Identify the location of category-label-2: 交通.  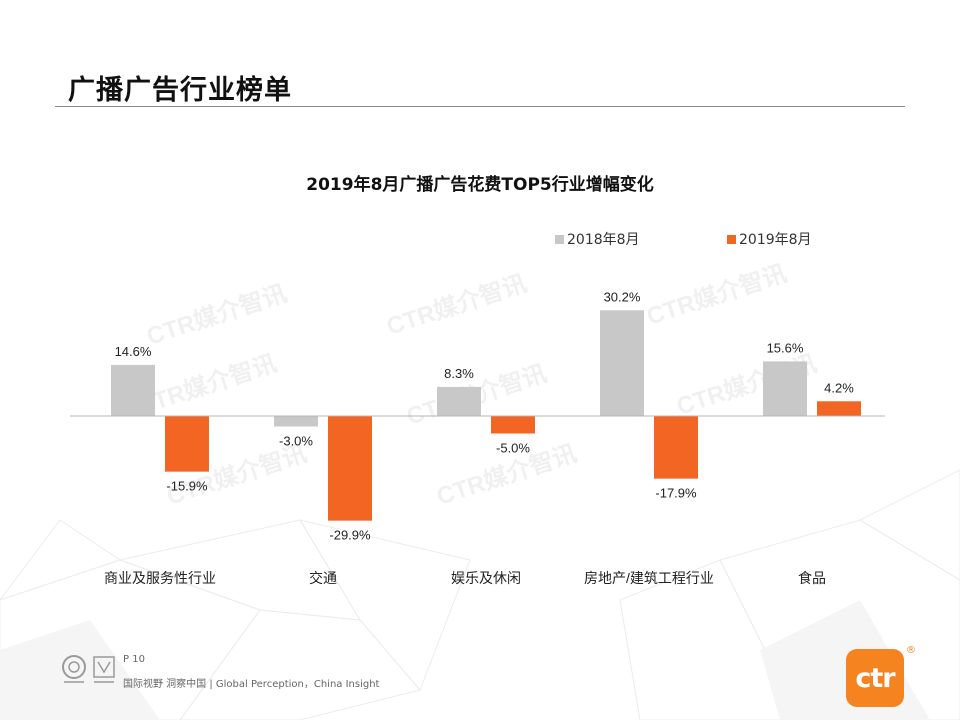
(323, 578).